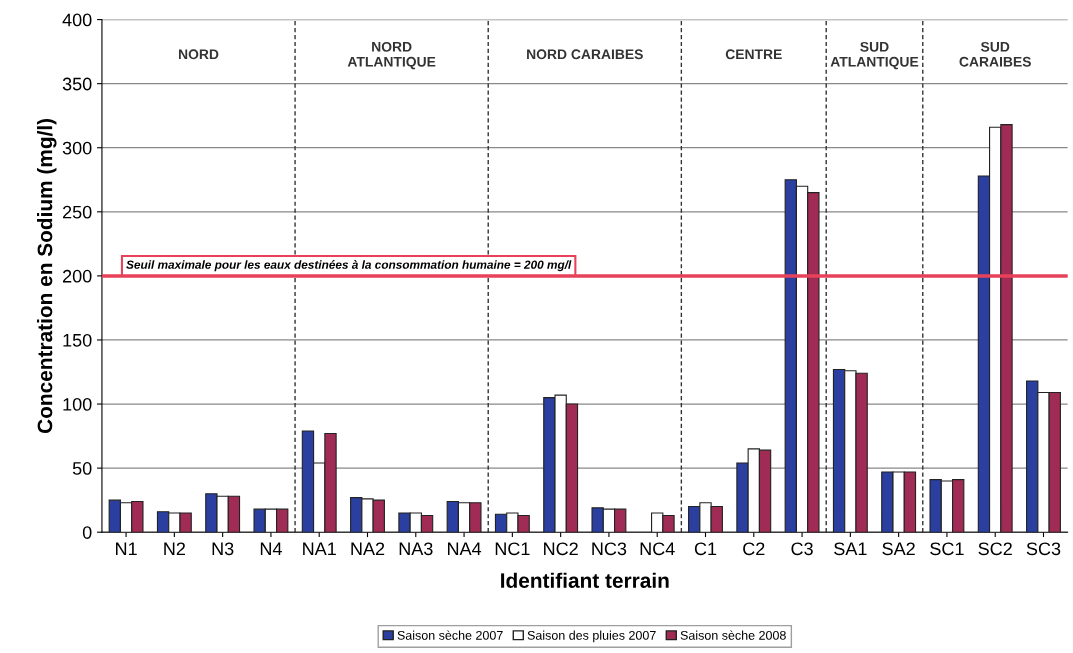 The image size is (1073, 653). I want to click on y-tick-label: 200, so click(77, 276).